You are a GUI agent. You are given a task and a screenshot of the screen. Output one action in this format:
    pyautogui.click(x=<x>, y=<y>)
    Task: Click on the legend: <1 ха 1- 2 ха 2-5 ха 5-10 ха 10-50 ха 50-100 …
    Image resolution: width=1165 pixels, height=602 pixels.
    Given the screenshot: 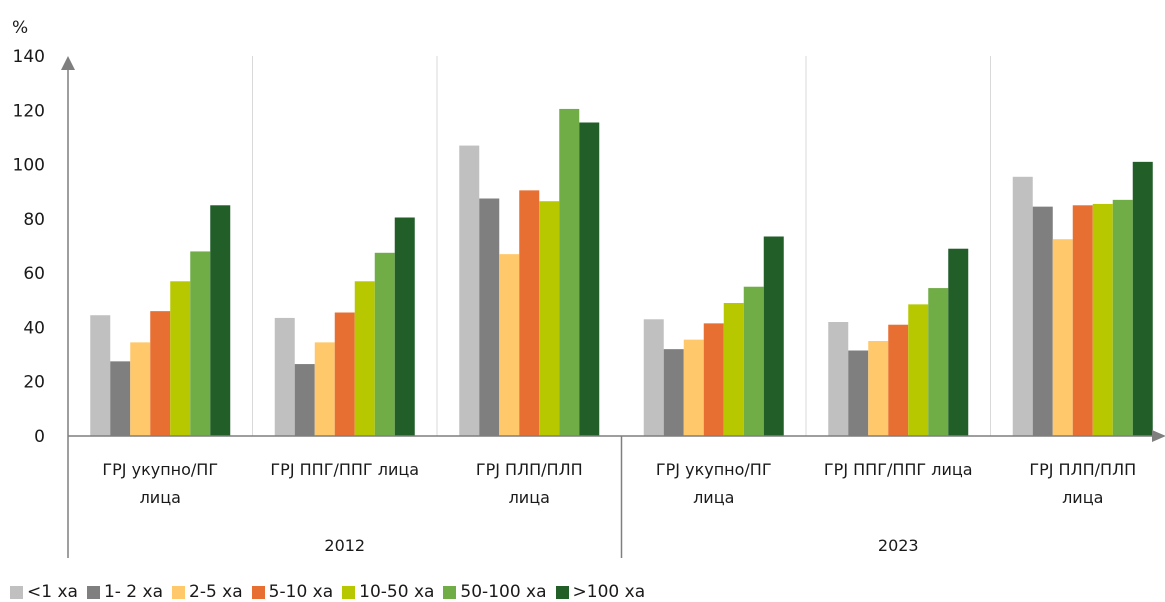 What is the action you would take?
    pyautogui.click(x=332, y=592)
    